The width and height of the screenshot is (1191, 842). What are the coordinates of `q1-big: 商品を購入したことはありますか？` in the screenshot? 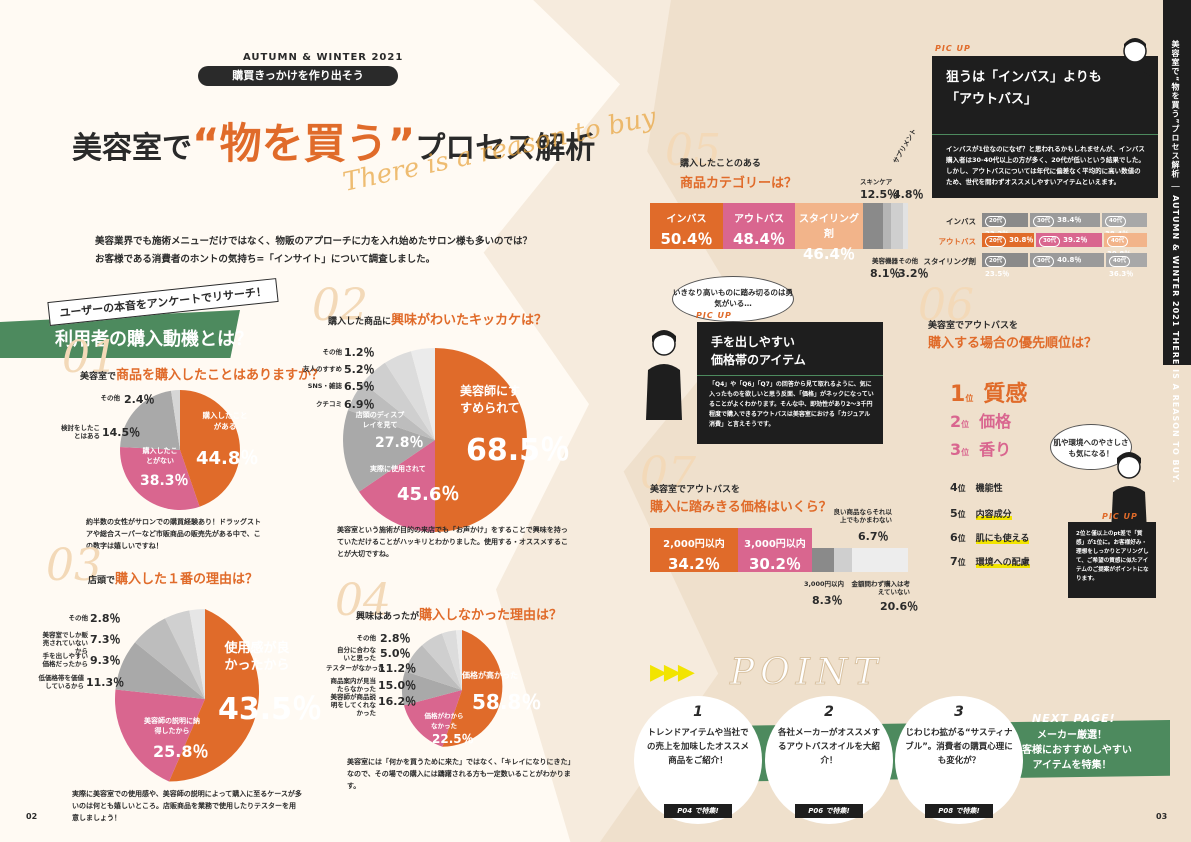 It's located at (220, 375).